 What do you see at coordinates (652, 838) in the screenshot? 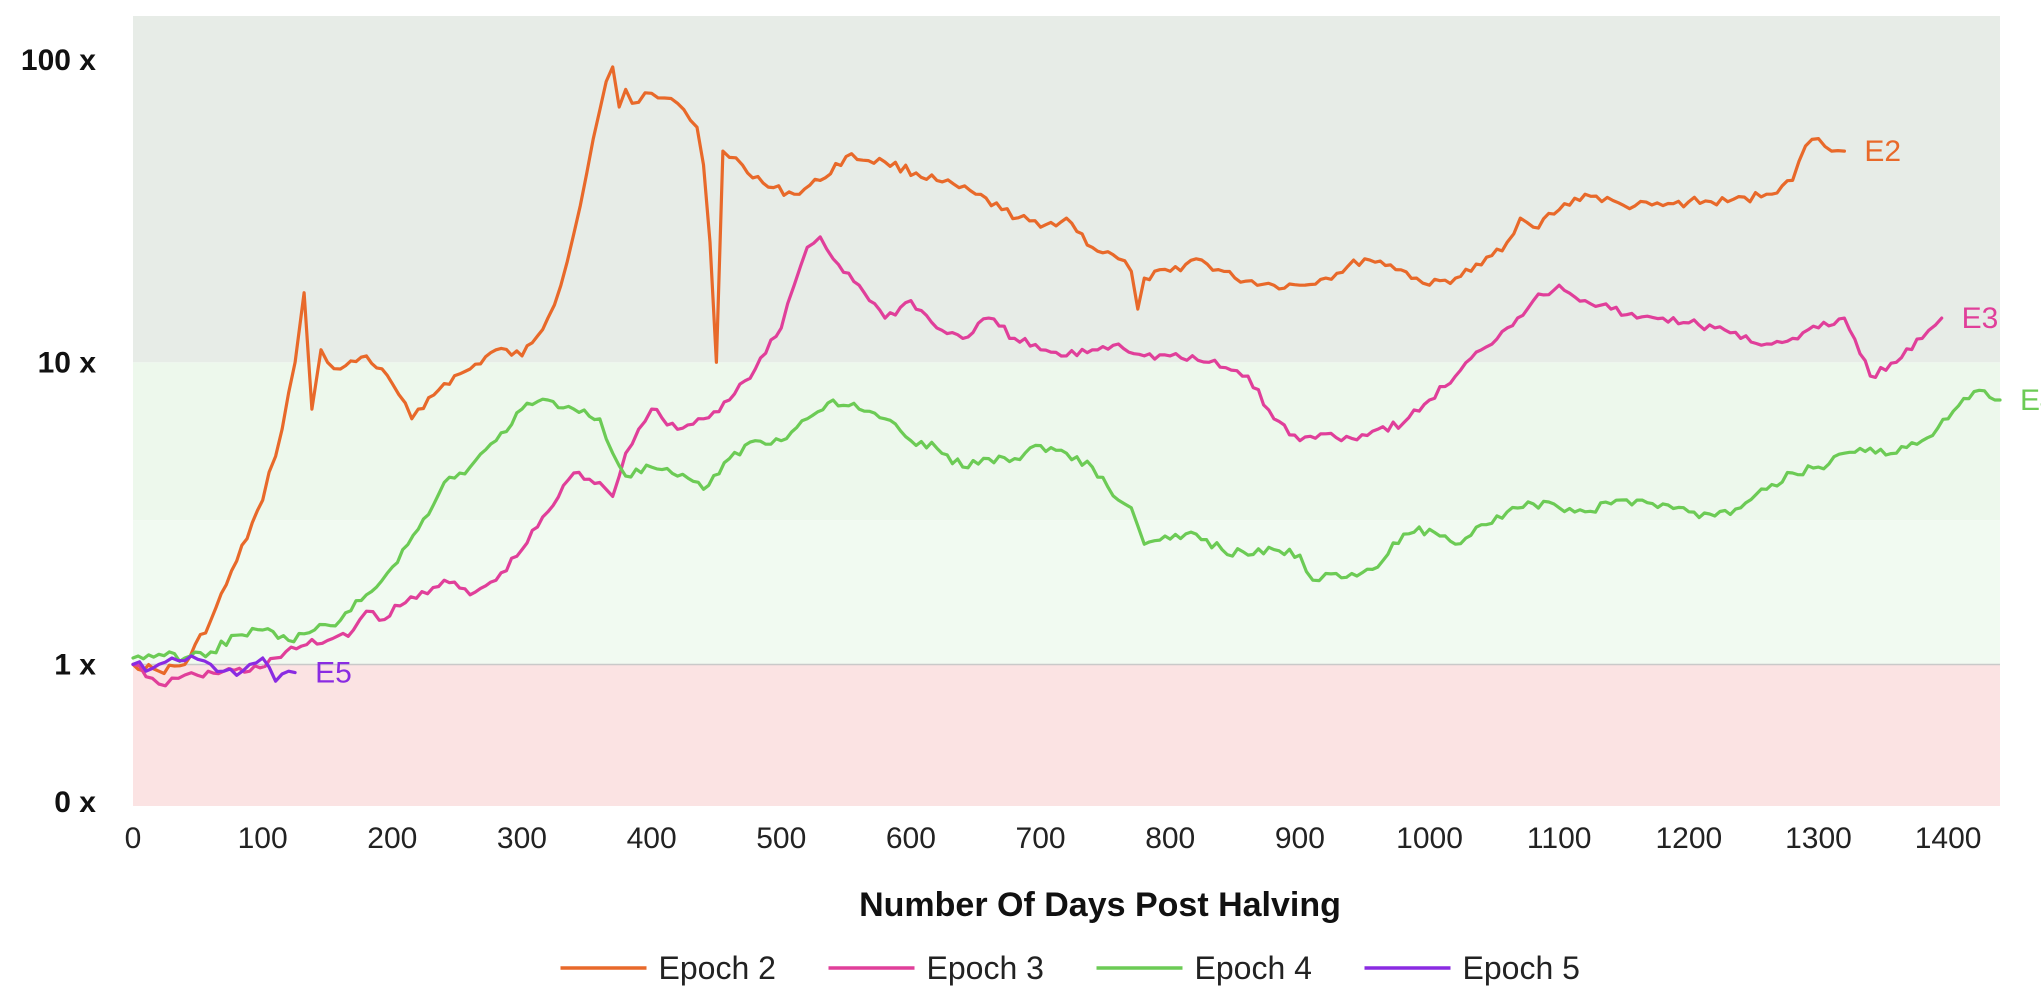
I see `x-tick-label: 400` at bounding box center [652, 838].